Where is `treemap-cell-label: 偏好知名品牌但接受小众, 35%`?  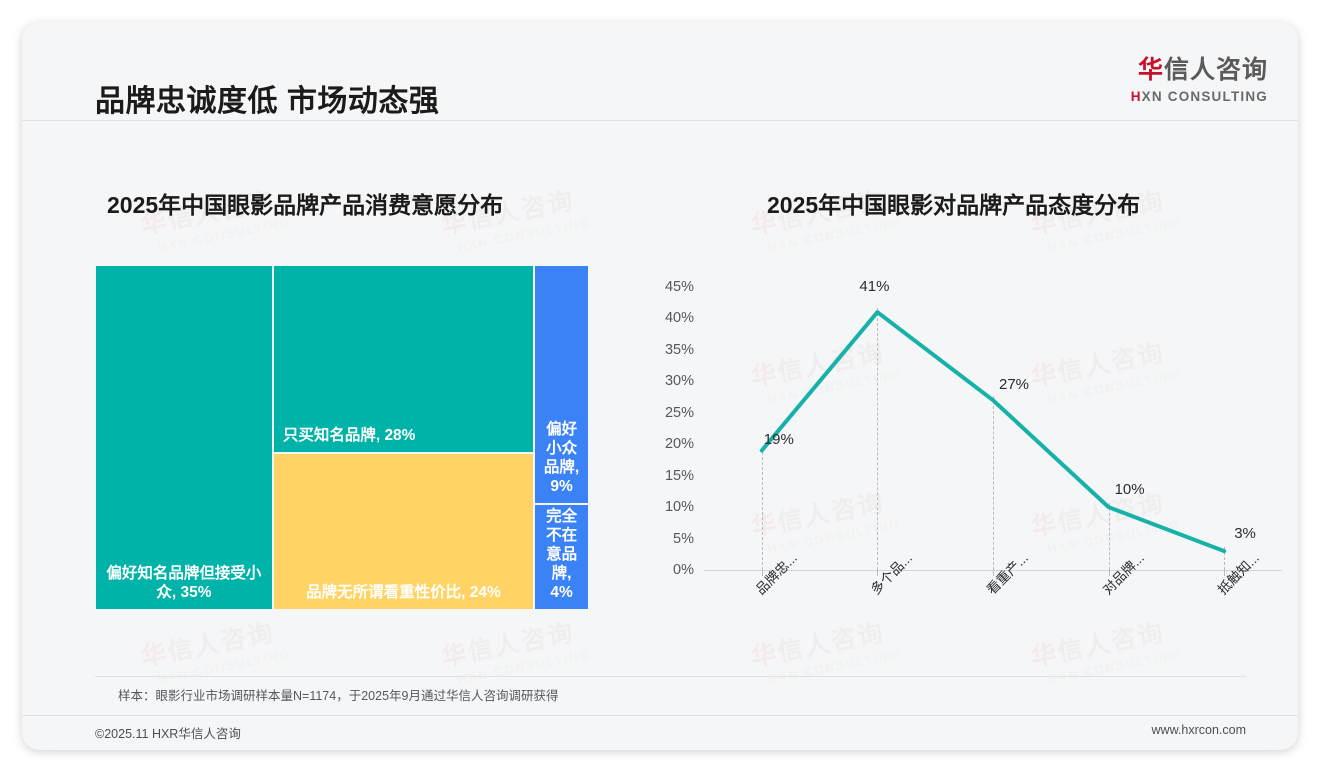
treemap-cell-label: 偏好知名品牌但接受小众, 35% is located at coordinates (184, 583).